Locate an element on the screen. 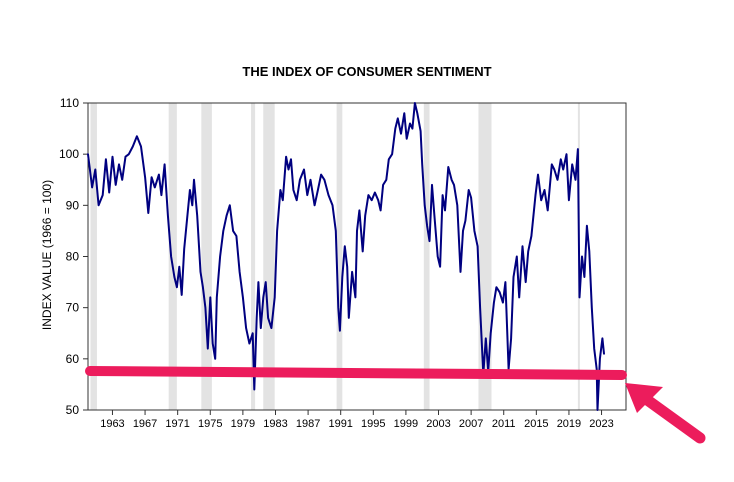 Image resolution: width=734 pixels, height=482 pixels. x-tick-label-14: 2019 is located at coordinates (569, 424).